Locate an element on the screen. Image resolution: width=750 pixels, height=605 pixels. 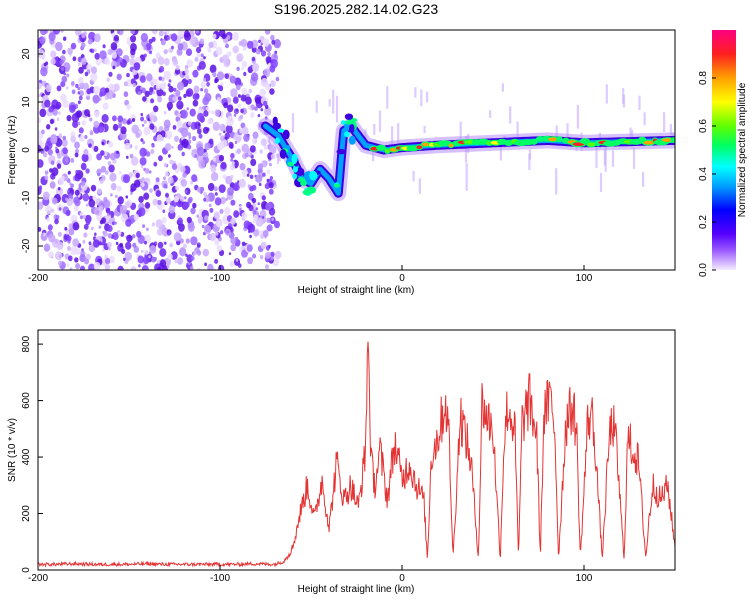
snr-y-label: SNR (10 * v/v) is located at coordinates (12, 450).